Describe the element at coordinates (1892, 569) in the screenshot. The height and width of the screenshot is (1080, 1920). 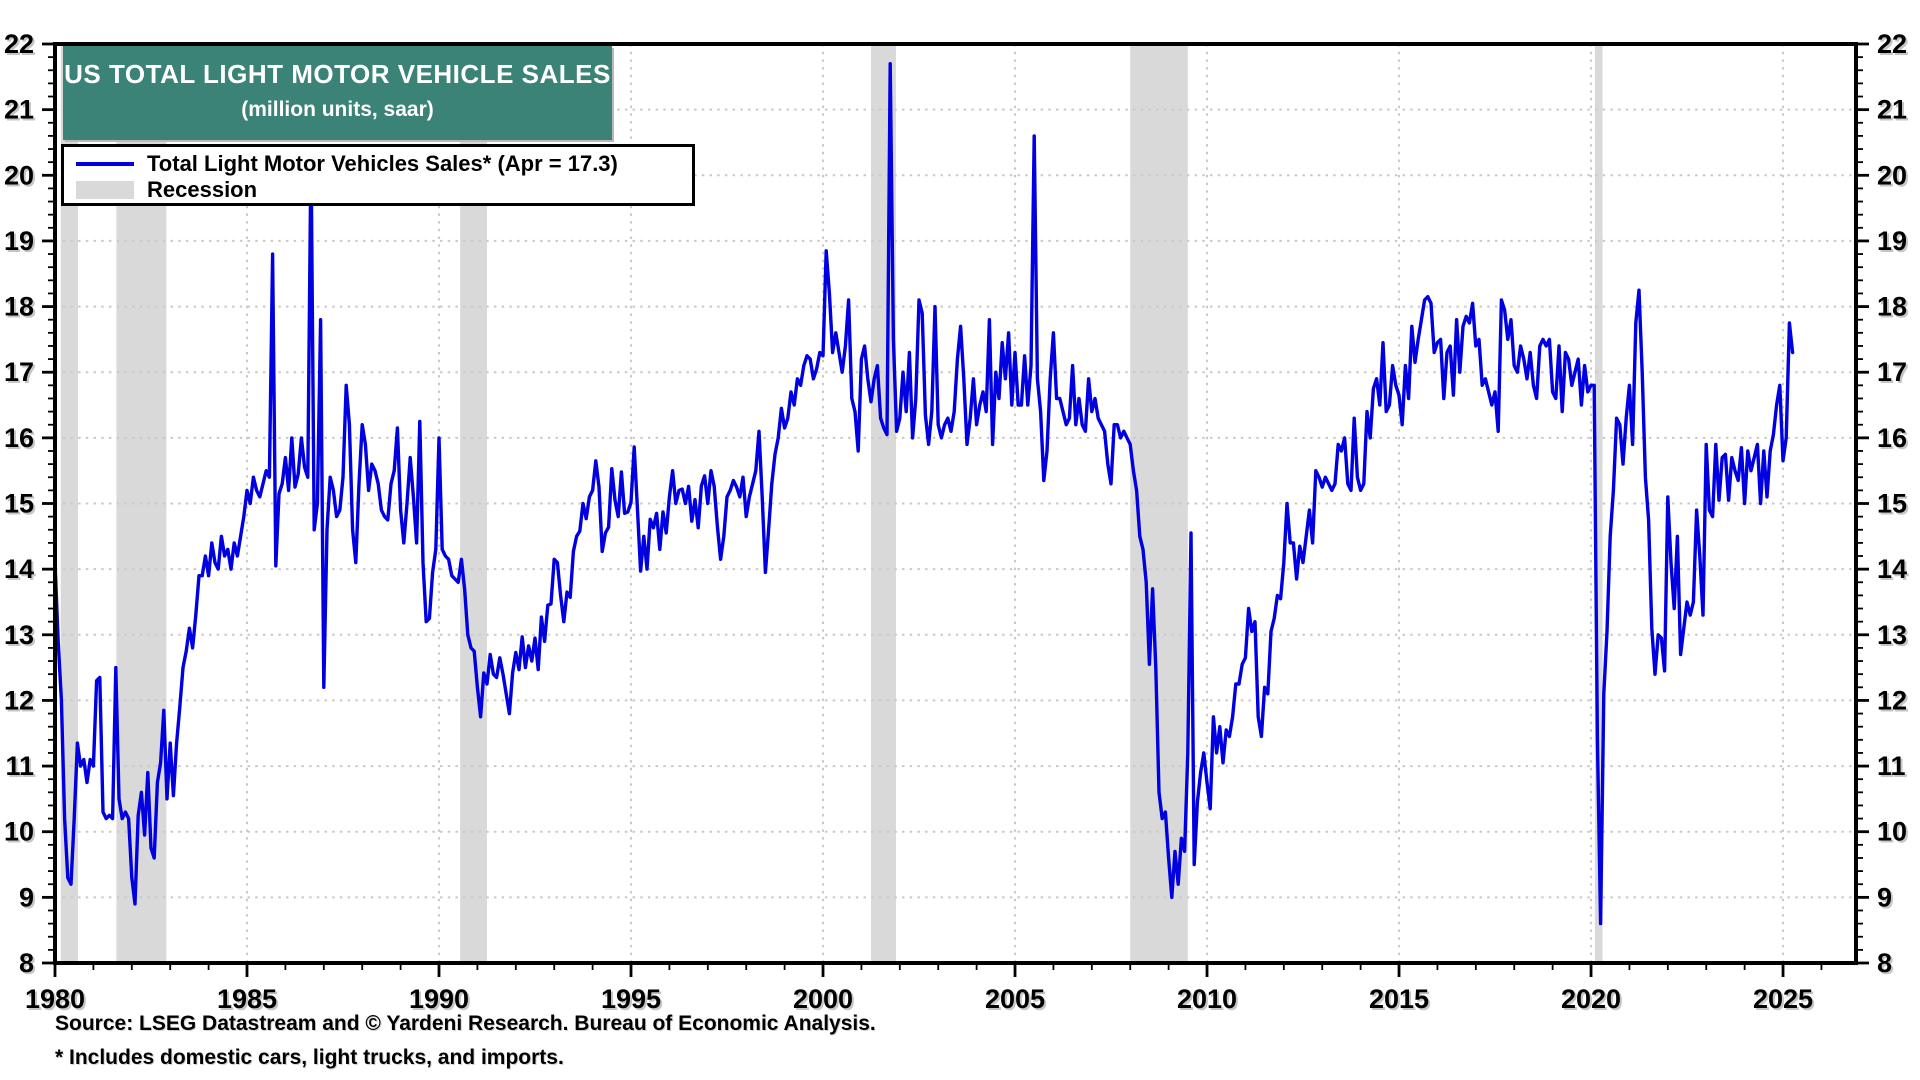
I see `y-axis-tick-label-right: 14` at that location.